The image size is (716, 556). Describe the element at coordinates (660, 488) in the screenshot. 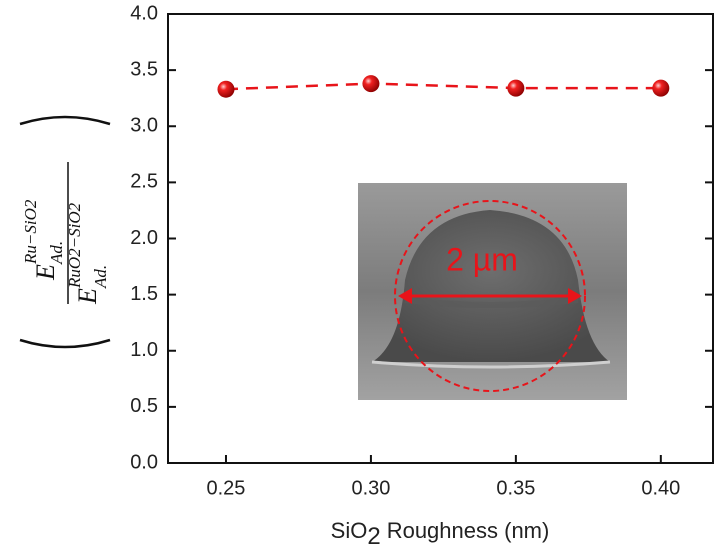

I see `x-tick-label: 0.40` at that location.